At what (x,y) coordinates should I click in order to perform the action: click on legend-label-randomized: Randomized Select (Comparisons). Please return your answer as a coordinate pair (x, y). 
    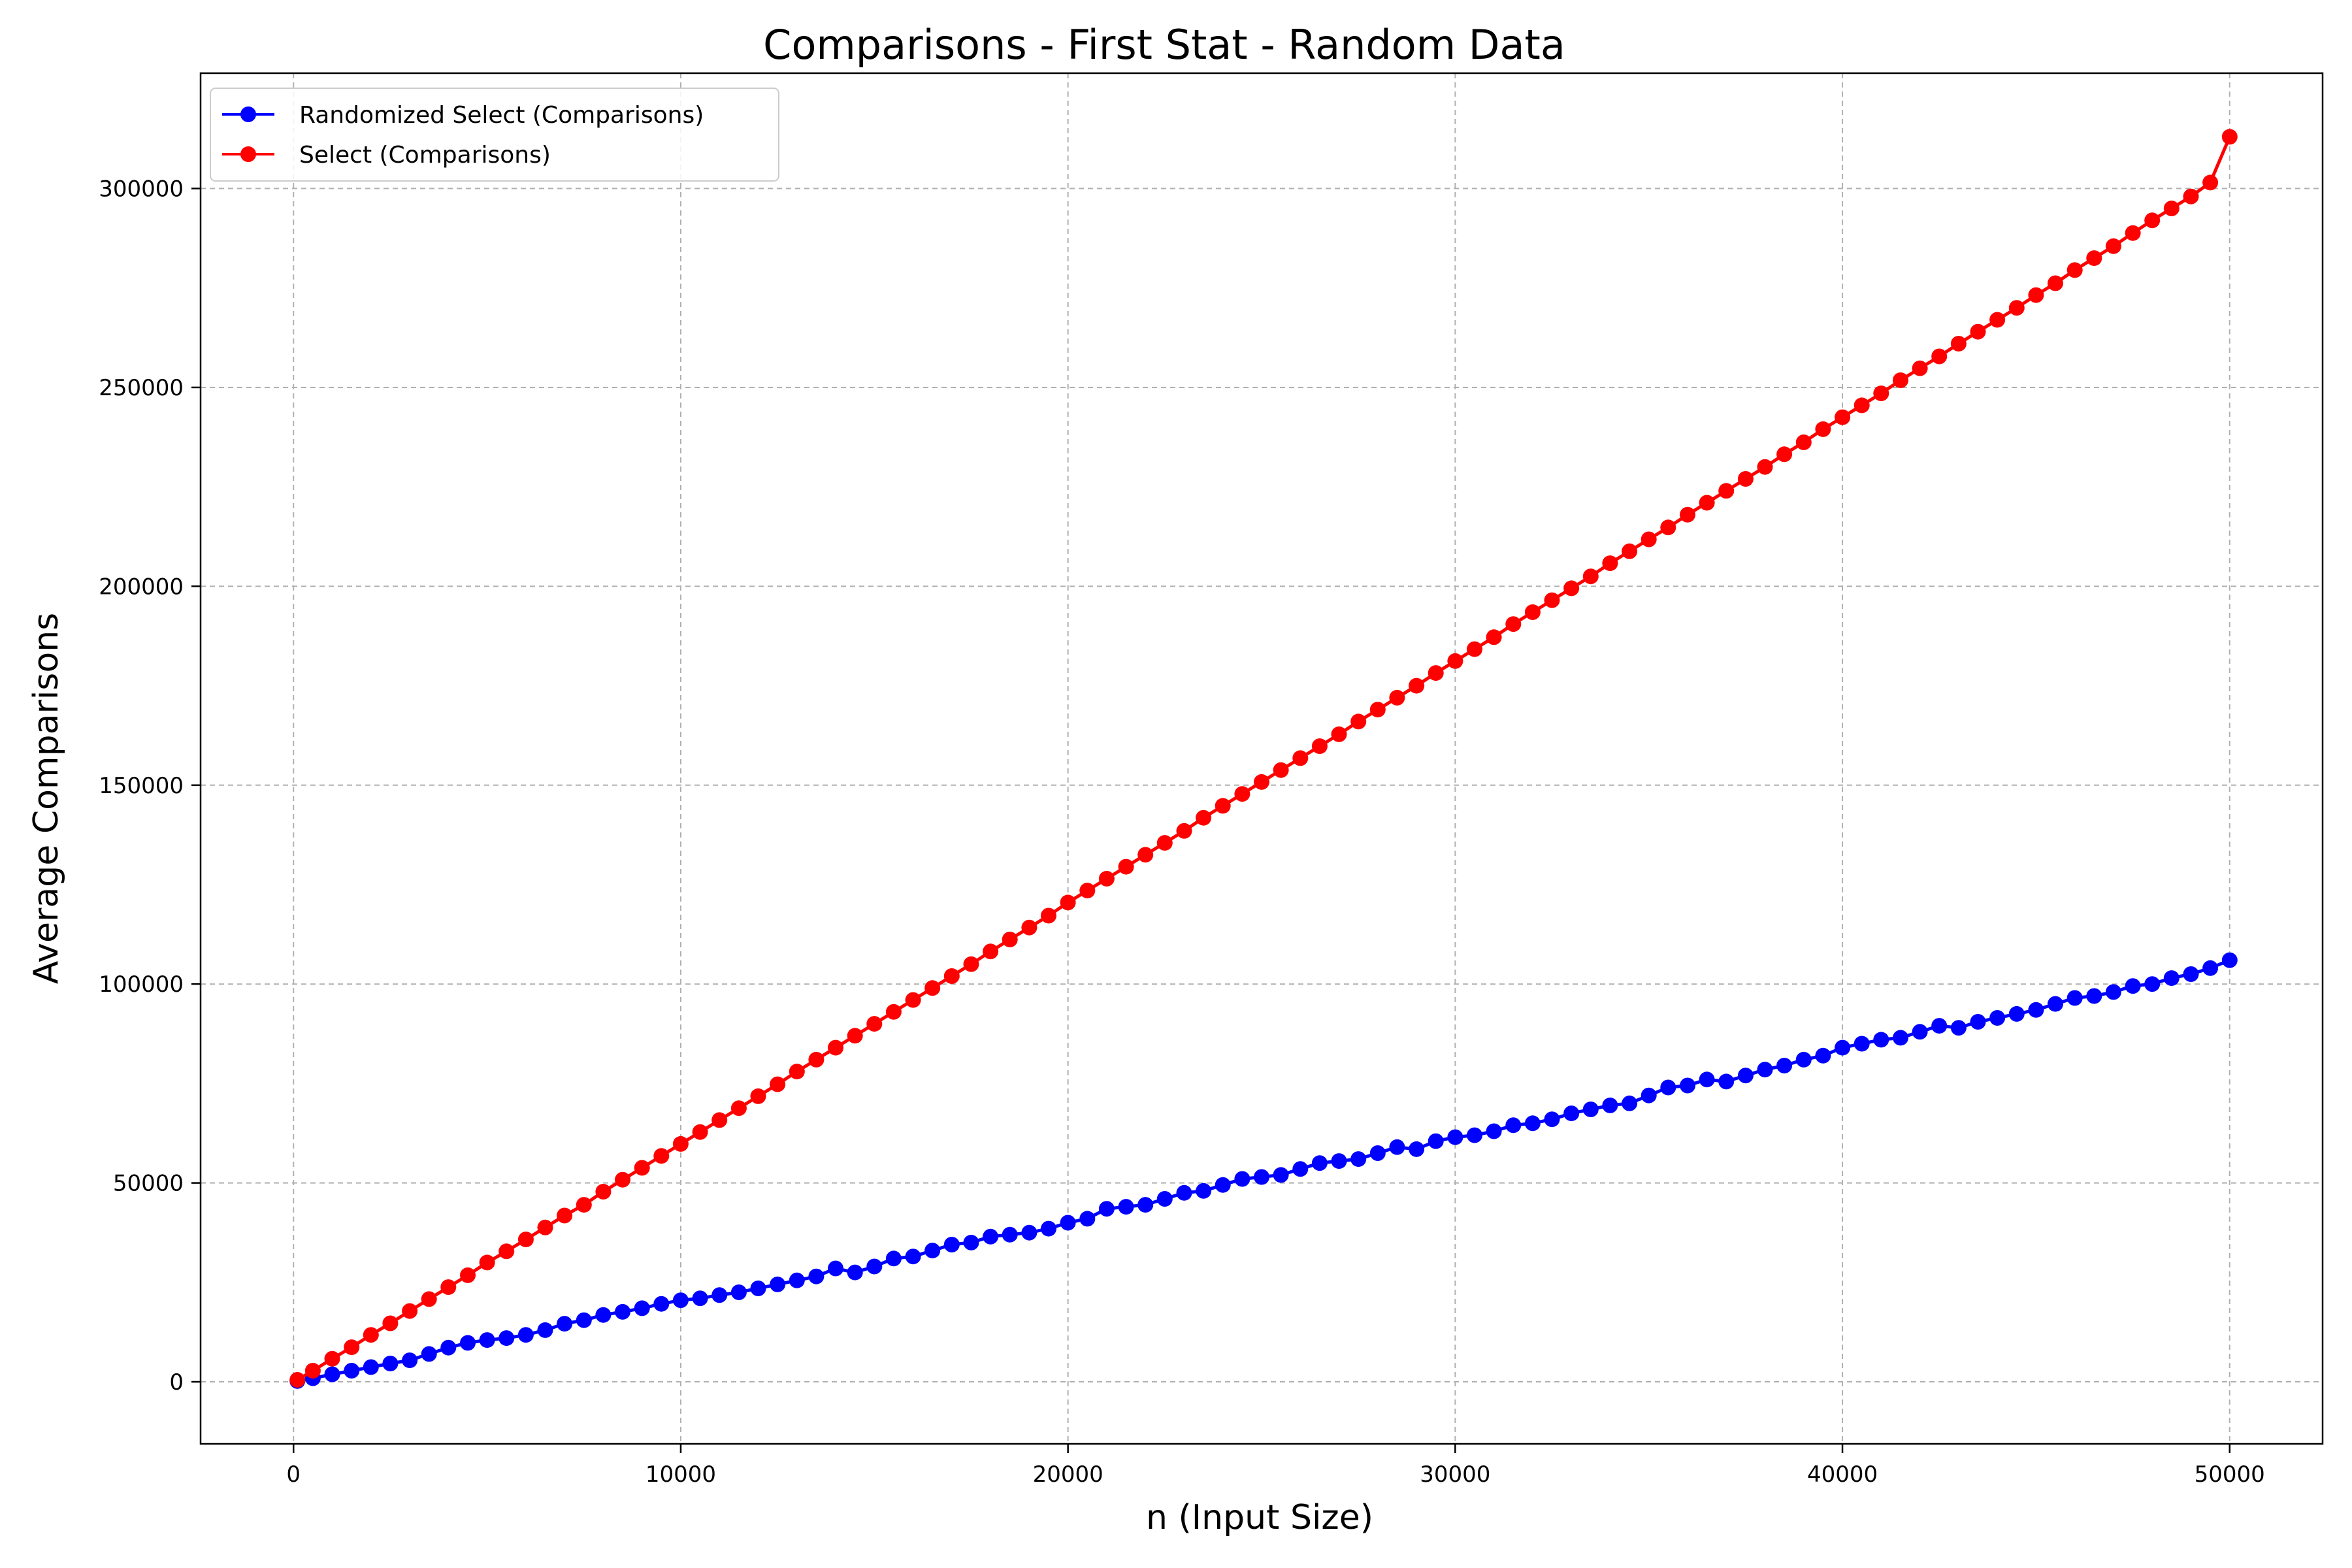
    Looking at the image, I should click on (501, 115).